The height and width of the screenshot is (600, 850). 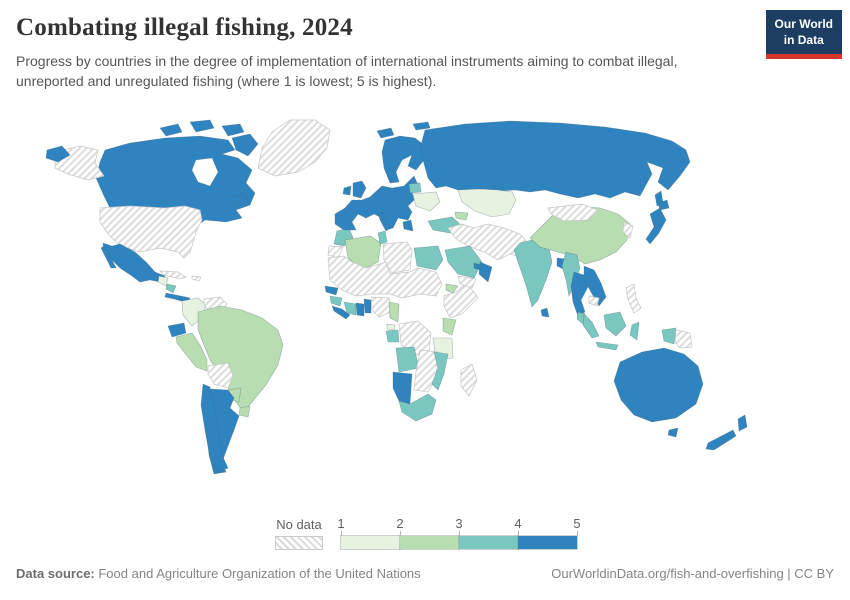 I want to click on country-ukr: Ukraine, so click(x=426, y=201).